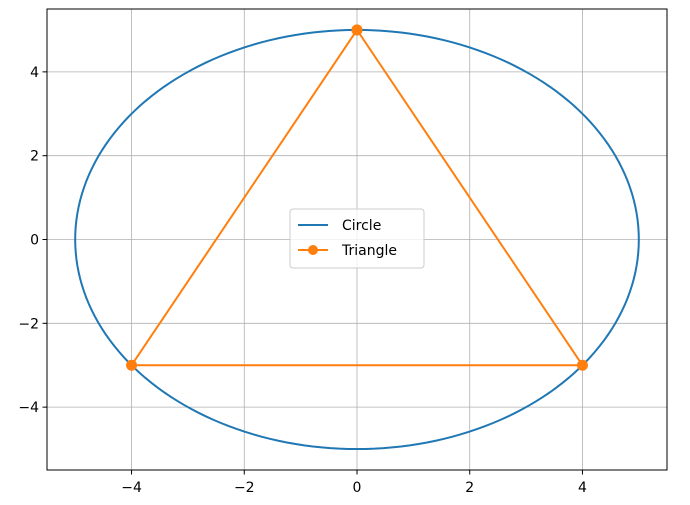 Image resolution: width=690 pixels, height=505 pixels. What do you see at coordinates (131, 488) in the screenshot?
I see `x-tick-label: −4` at bounding box center [131, 488].